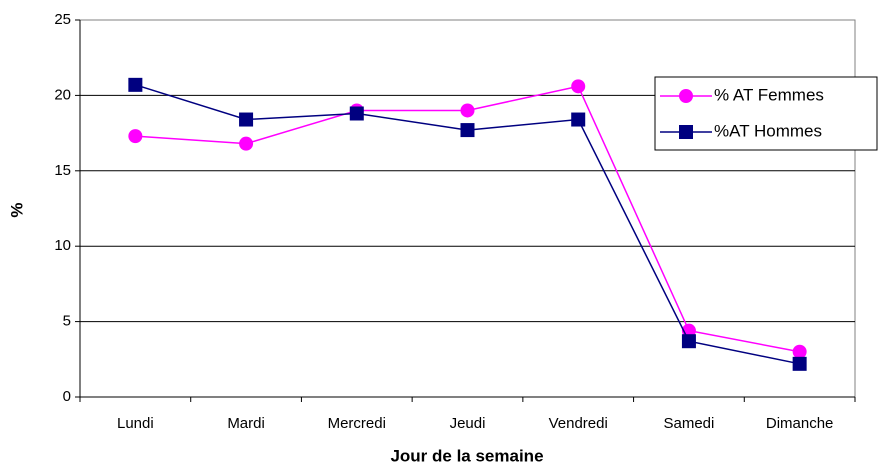 This screenshot has width=878, height=466. Describe the element at coordinates (62, 94) in the screenshot. I see `y-tick-label: 20` at that location.